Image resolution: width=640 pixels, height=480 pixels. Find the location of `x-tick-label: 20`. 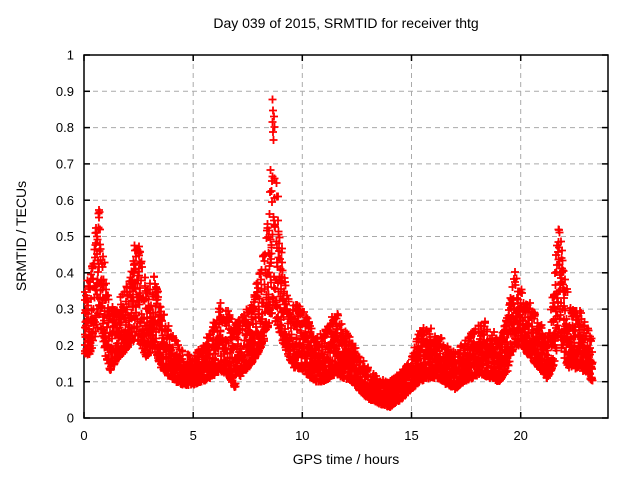

x-tick-label: 20 is located at coordinates (520, 435).